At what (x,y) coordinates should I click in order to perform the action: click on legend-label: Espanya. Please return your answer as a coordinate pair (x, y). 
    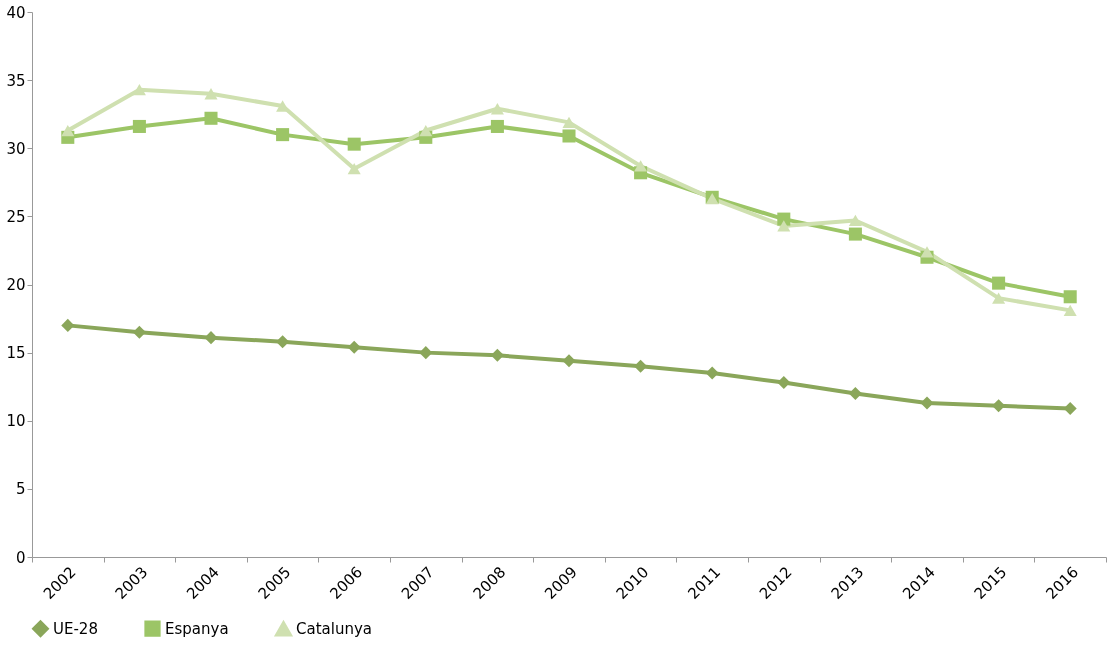
    Looking at the image, I should click on (197, 628).